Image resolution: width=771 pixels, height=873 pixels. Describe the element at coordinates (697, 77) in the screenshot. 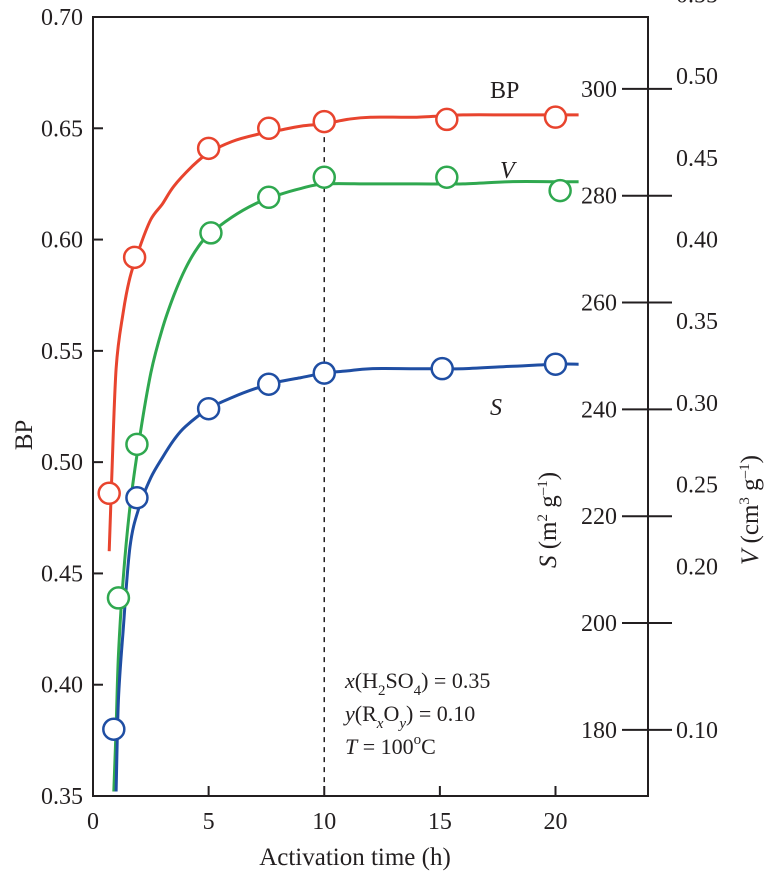

I see `v-tick-label-7: 0.50` at that location.